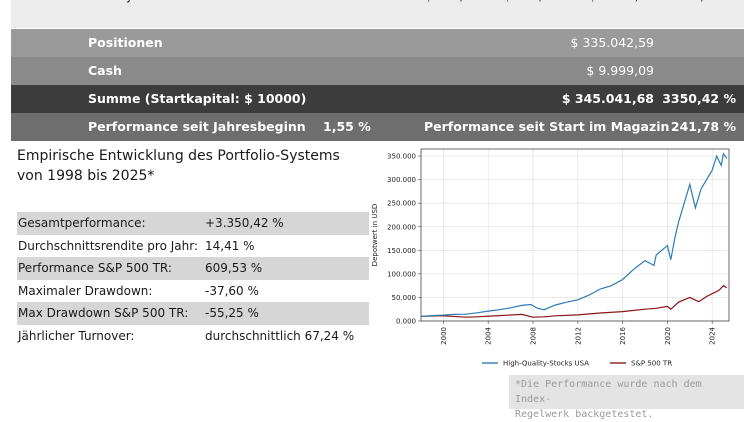 Image resolution: width=750 pixels, height=422 pixels. Describe the element at coordinates (197, 98) in the screenshot. I see `summe-label: Summe (Startkapital: $ 10000)` at that location.